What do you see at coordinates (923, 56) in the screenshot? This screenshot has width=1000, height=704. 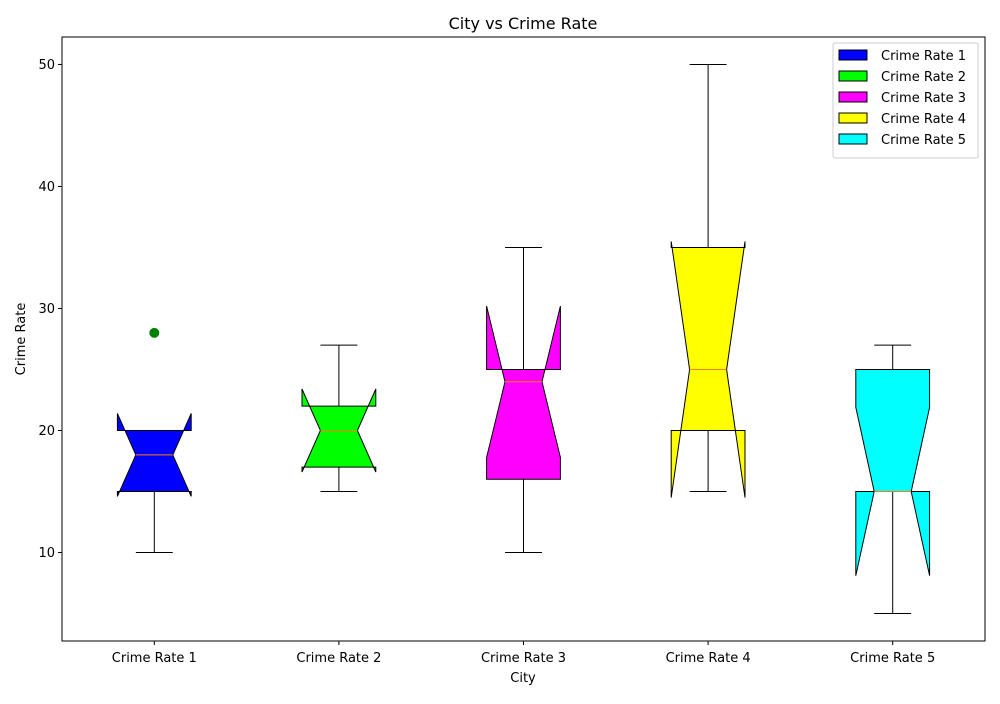 I see `legend-label: Crime Rate 1` at bounding box center [923, 56].